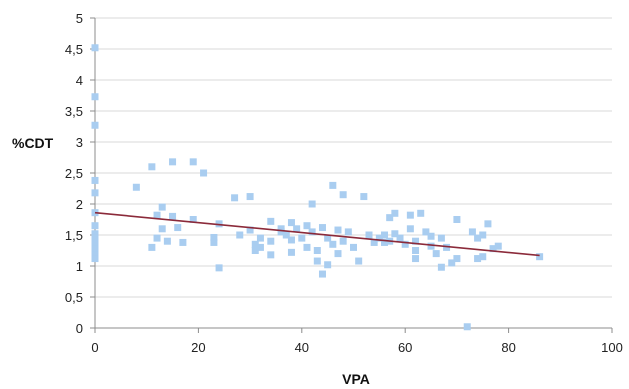 This screenshot has height=389, width=629. Describe the element at coordinates (79, 266) in the screenshot. I see `y-tick-label: 1` at that location.